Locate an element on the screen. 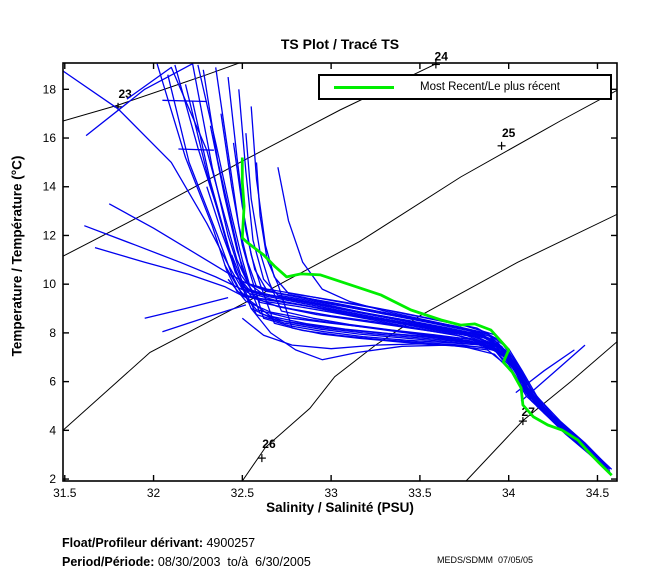 The width and height of the screenshot is (650, 580). footer-float-line: Float/Profileur dérivant: 4900257 is located at coordinates (158, 543).